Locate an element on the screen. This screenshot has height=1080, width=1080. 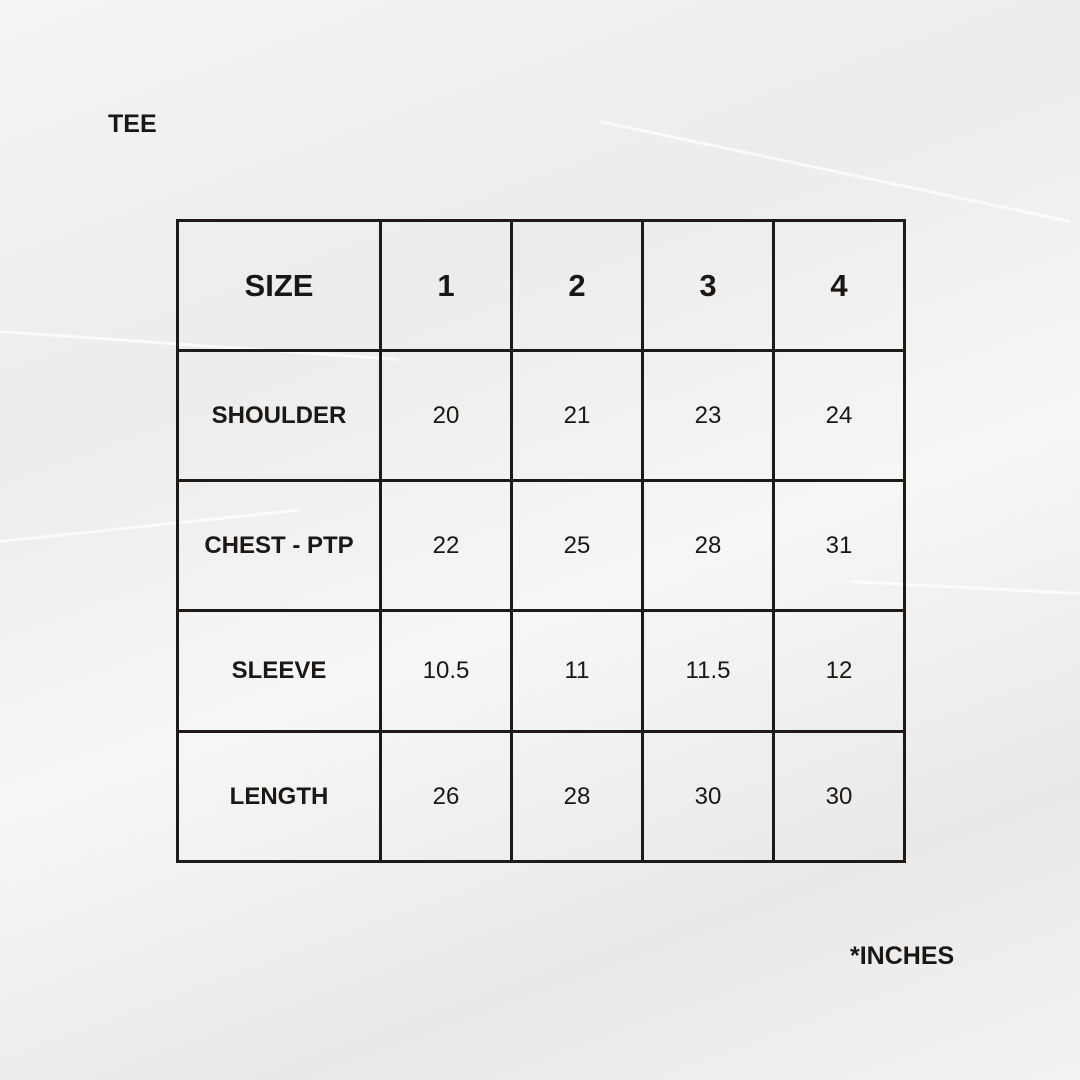
row-label: CHEST - PTP is located at coordinates (279, 545).